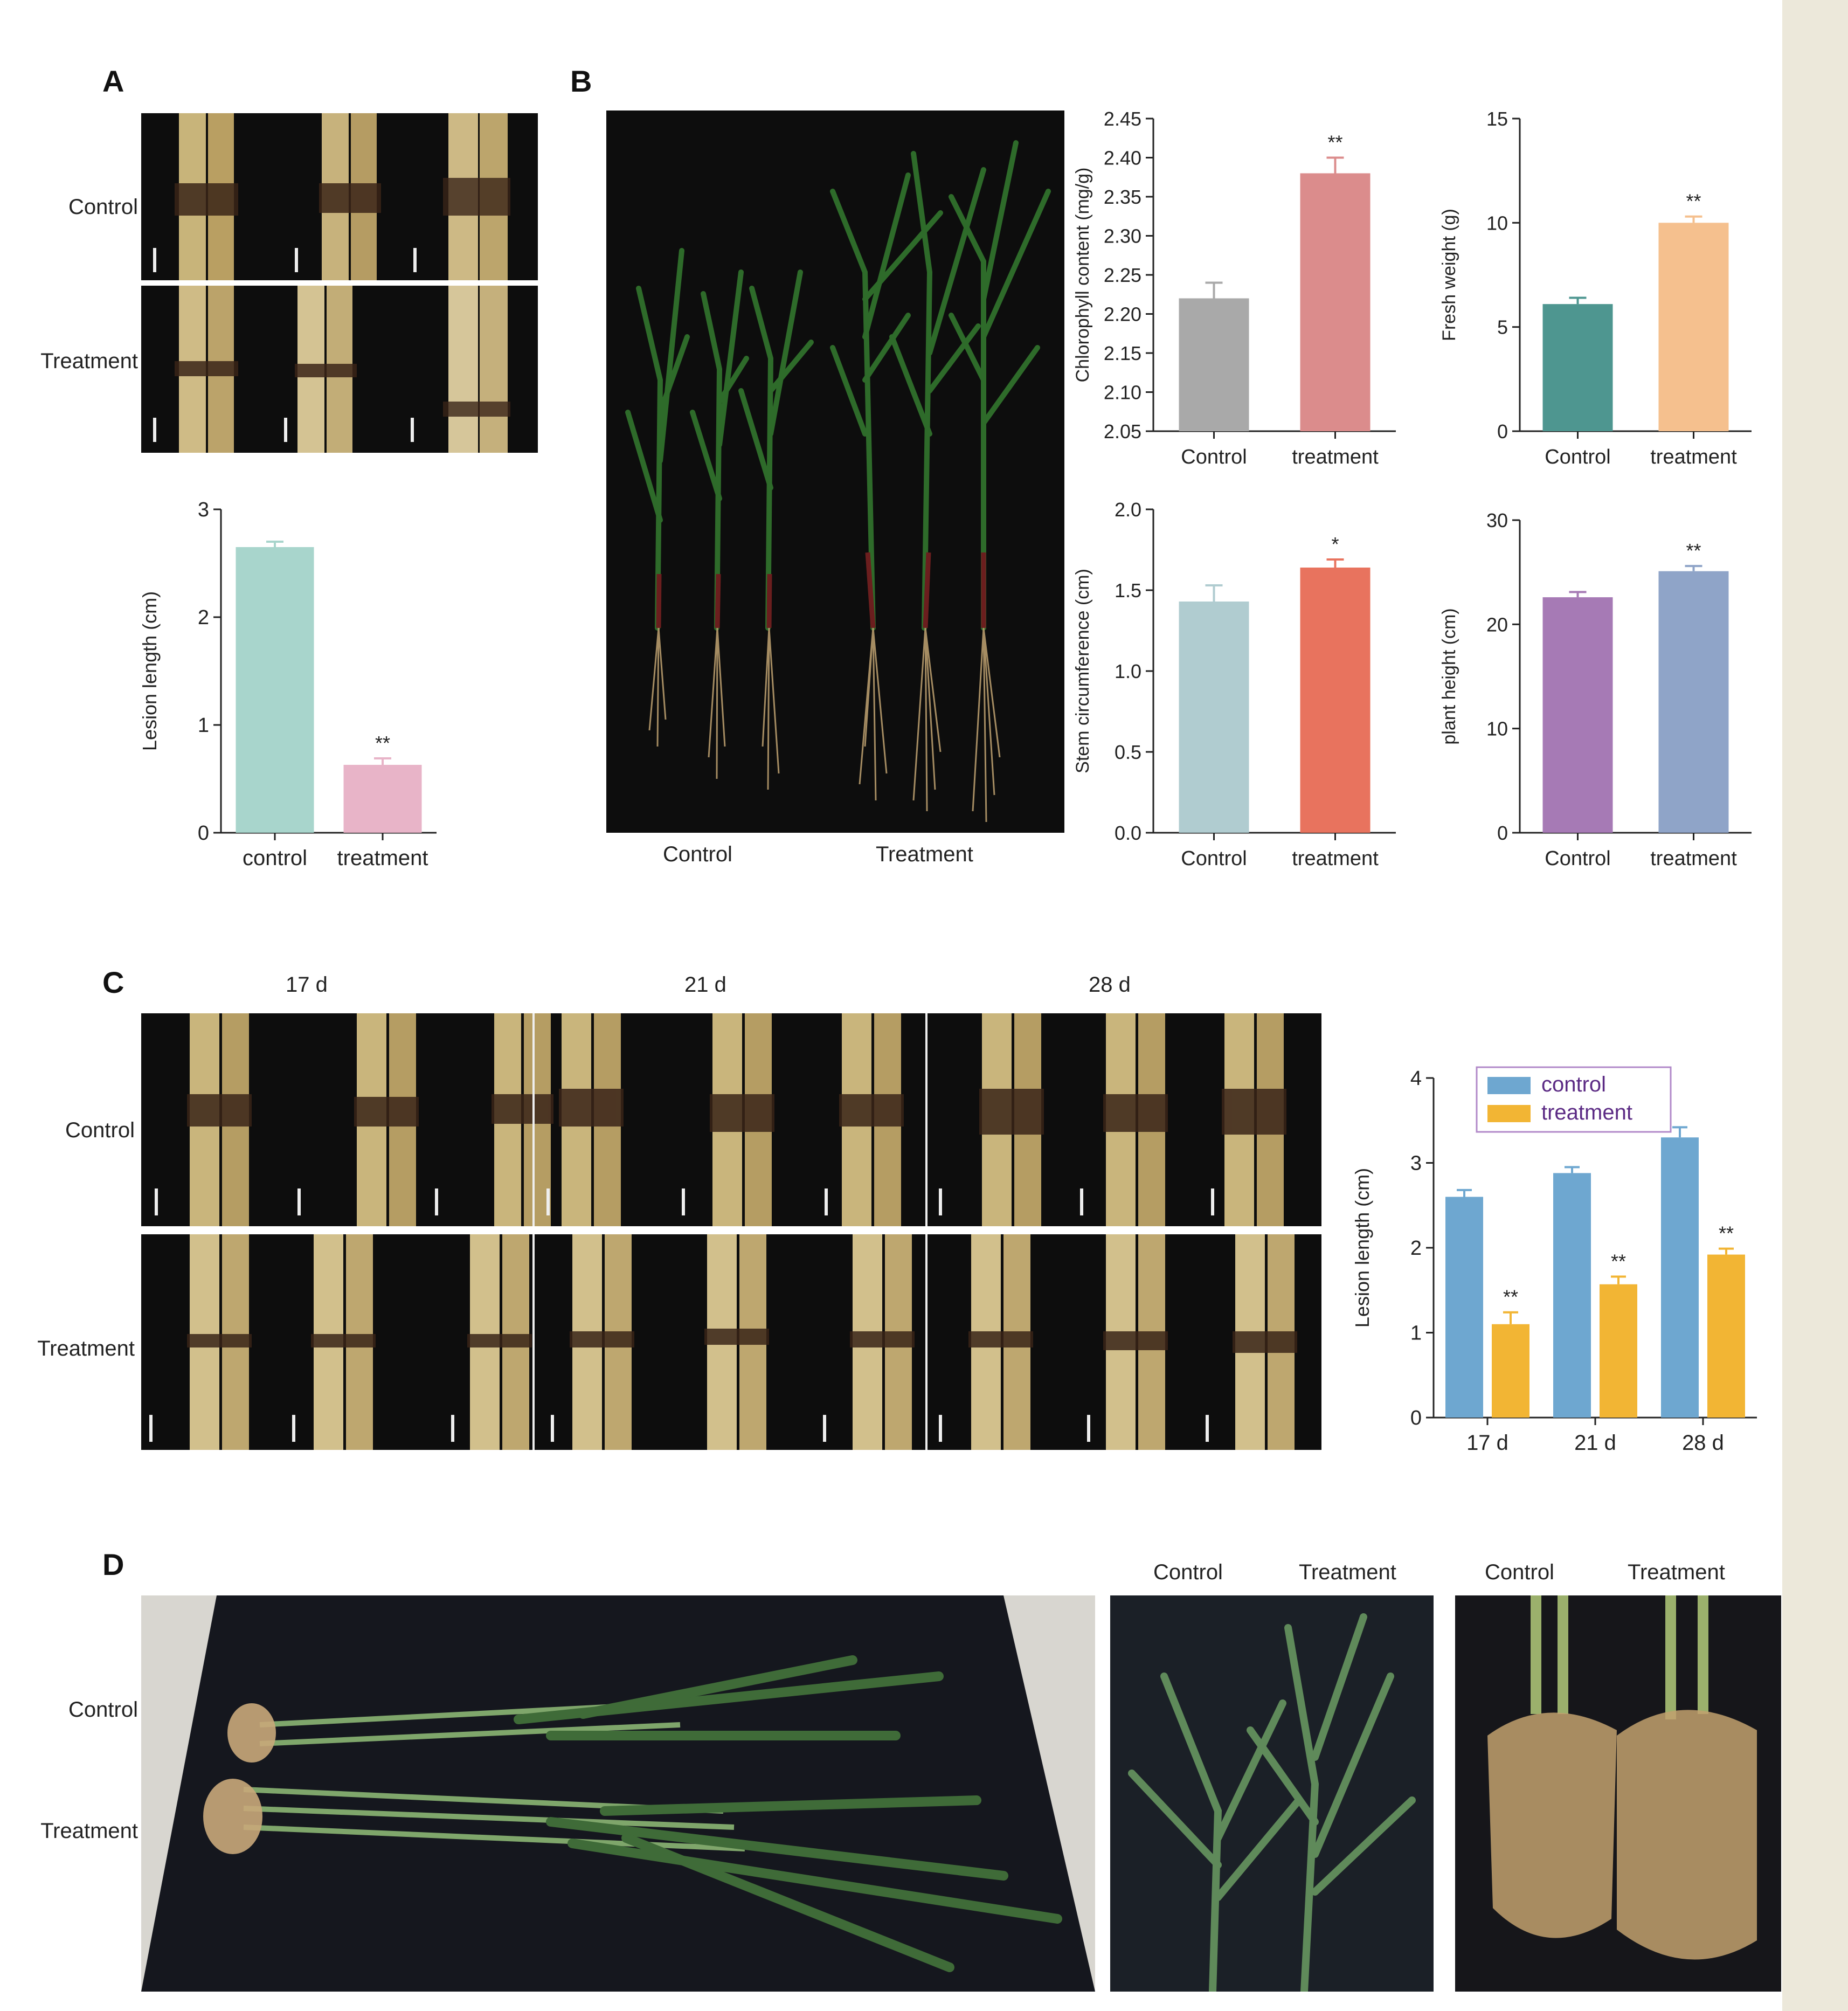 This screenshot has height=2011, width=1848. What do you see at coordinates (1123, 236) in the screenshot?
I see `y-tick-label: 2.30` at bounding box center [1123, 236].